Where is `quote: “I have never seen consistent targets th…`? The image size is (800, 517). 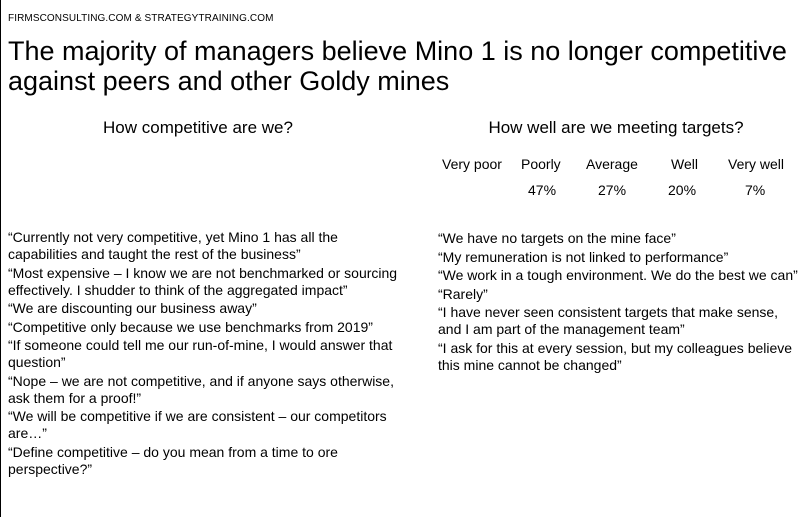
quote: “I have never seen consistent targets th… is located at coordinates (608, 320).